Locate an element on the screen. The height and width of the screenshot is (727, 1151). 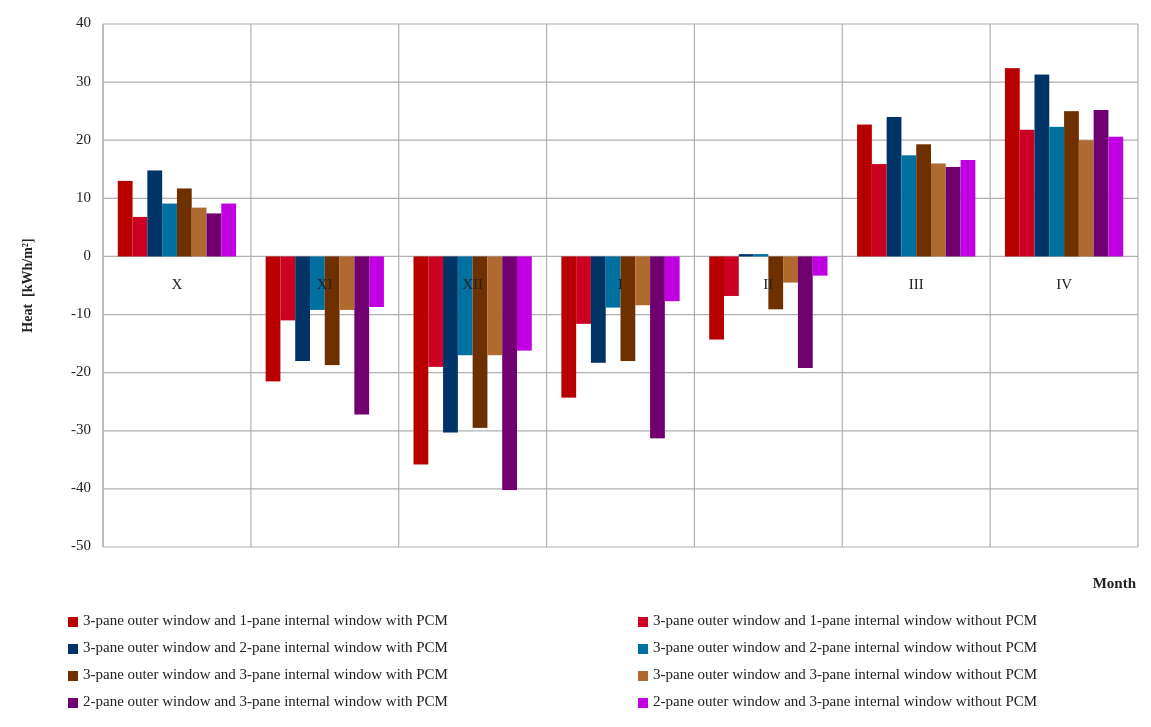
y-axis-title: Heat [kWh/m²] is located at coordinates (27, 285).